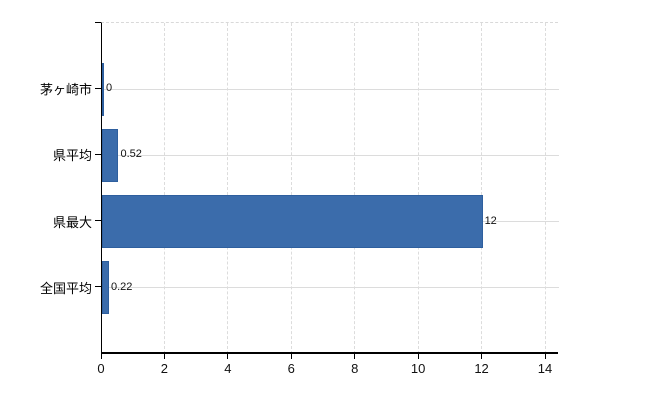 The width and height of the screenshot is (650, 400). Describe the element at coordinates (109, 88) in the screenshot. I see `value-label: 0` at that location.